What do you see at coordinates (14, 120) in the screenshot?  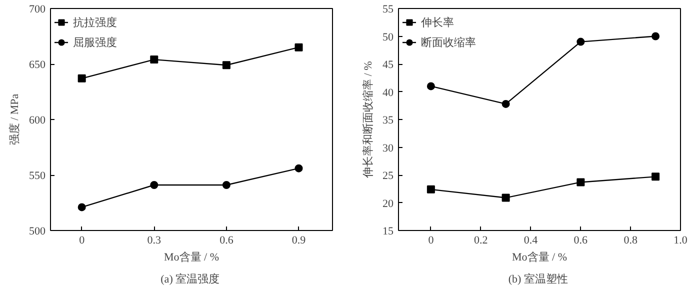 I see `y-axis-title: 强度 / MPa` at bounding box center [14, 120].